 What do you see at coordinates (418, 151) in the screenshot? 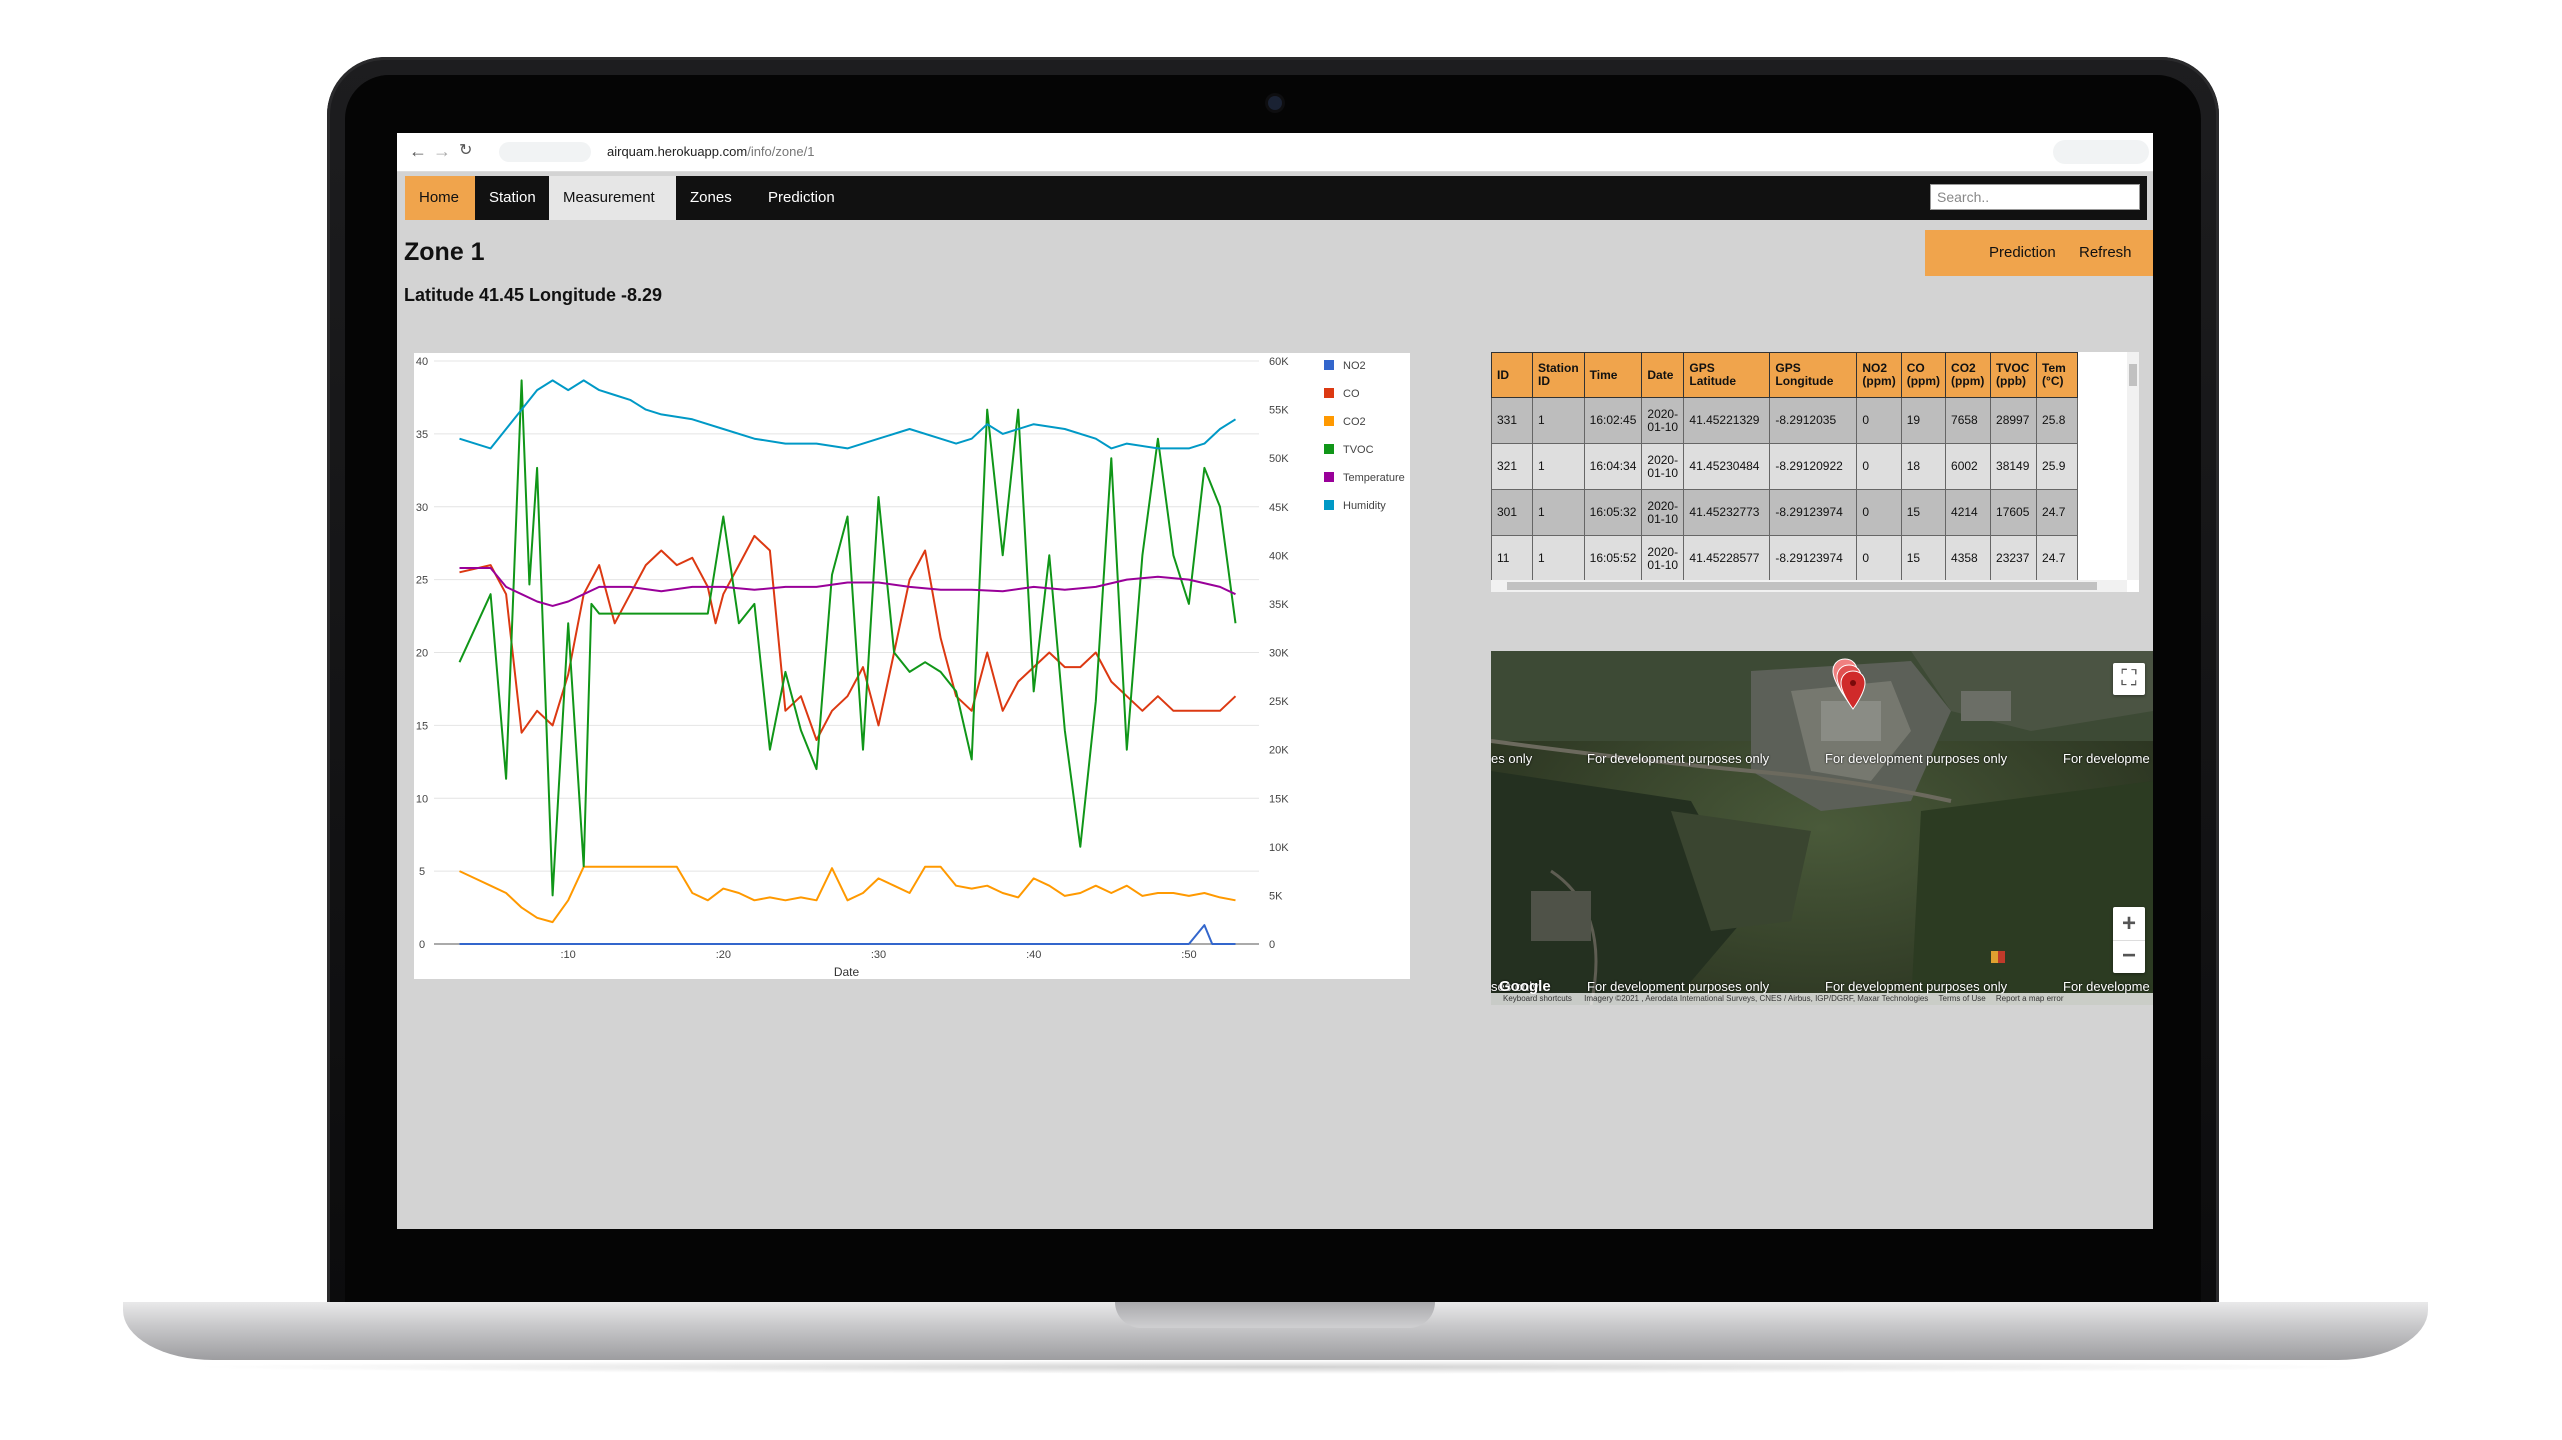
I see `back-arrow-icon: ←` at bounding box center [418, 151].